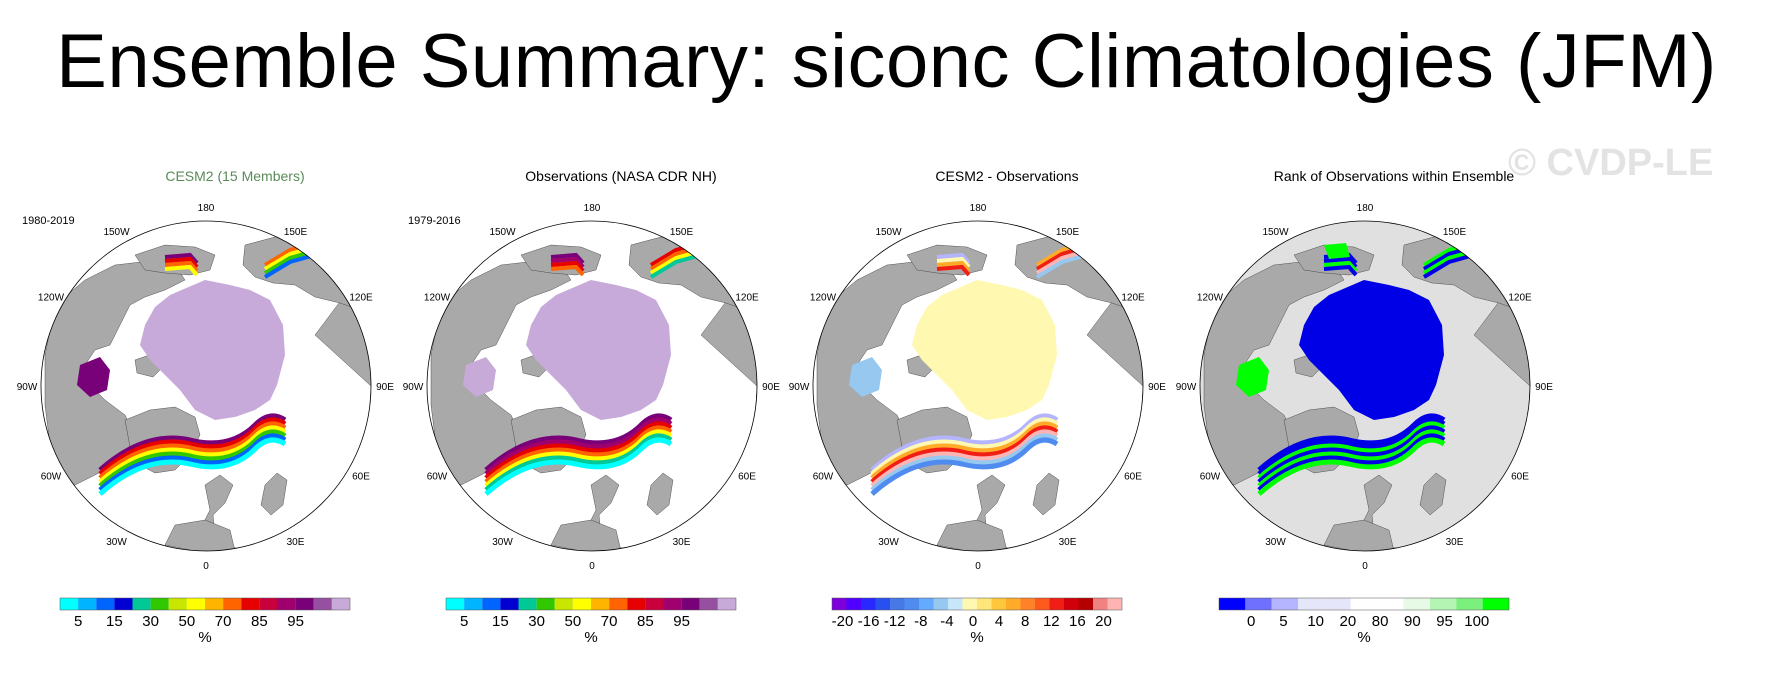 This screenshot has width=1773, height=674. I want to click on colorbar-tick-label: 15, so click(500, 621).